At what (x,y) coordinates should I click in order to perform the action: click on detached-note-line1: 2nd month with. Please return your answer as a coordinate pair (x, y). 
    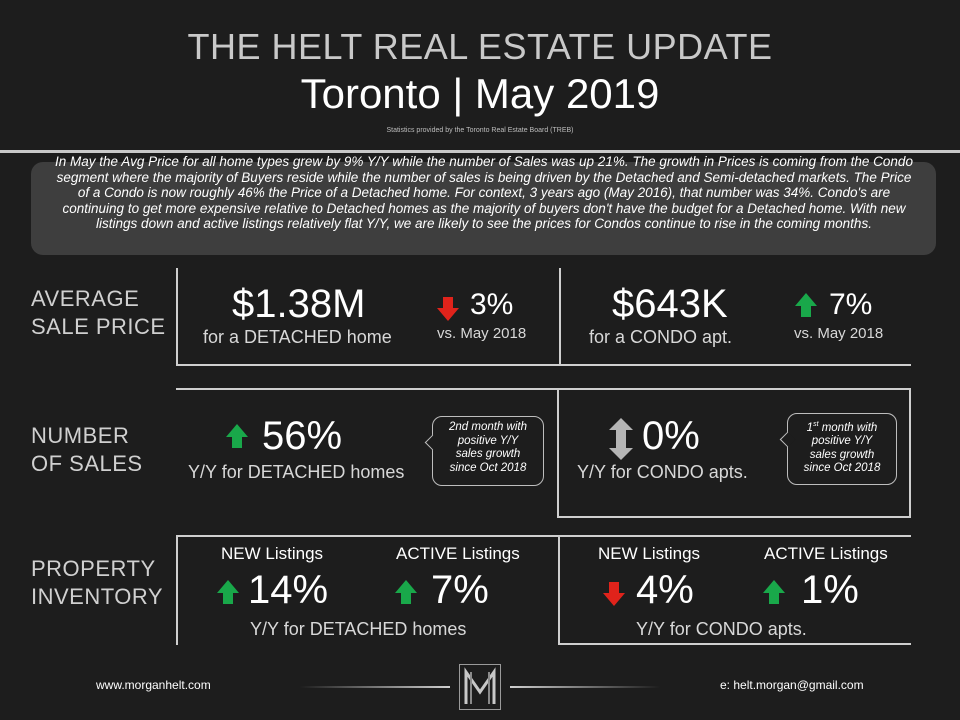
    Looking at the image, I should click on (488, 427).